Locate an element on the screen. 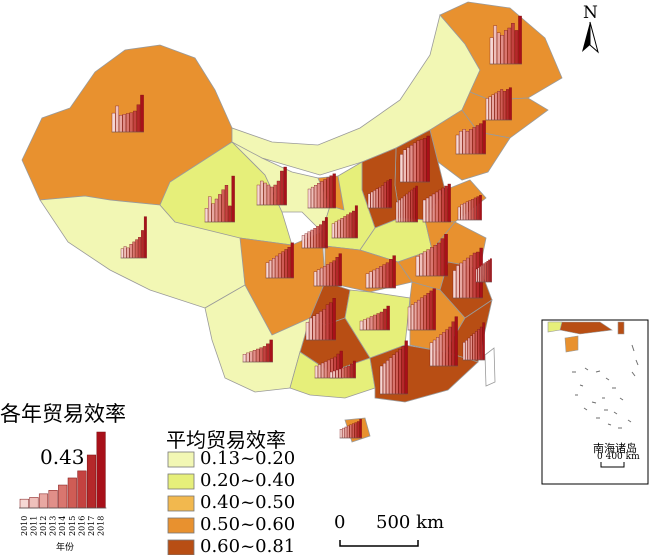 This screenshot has height=557, width=650. legend-label-1: 0.20~0.40 is located at coordinates (248, 480).